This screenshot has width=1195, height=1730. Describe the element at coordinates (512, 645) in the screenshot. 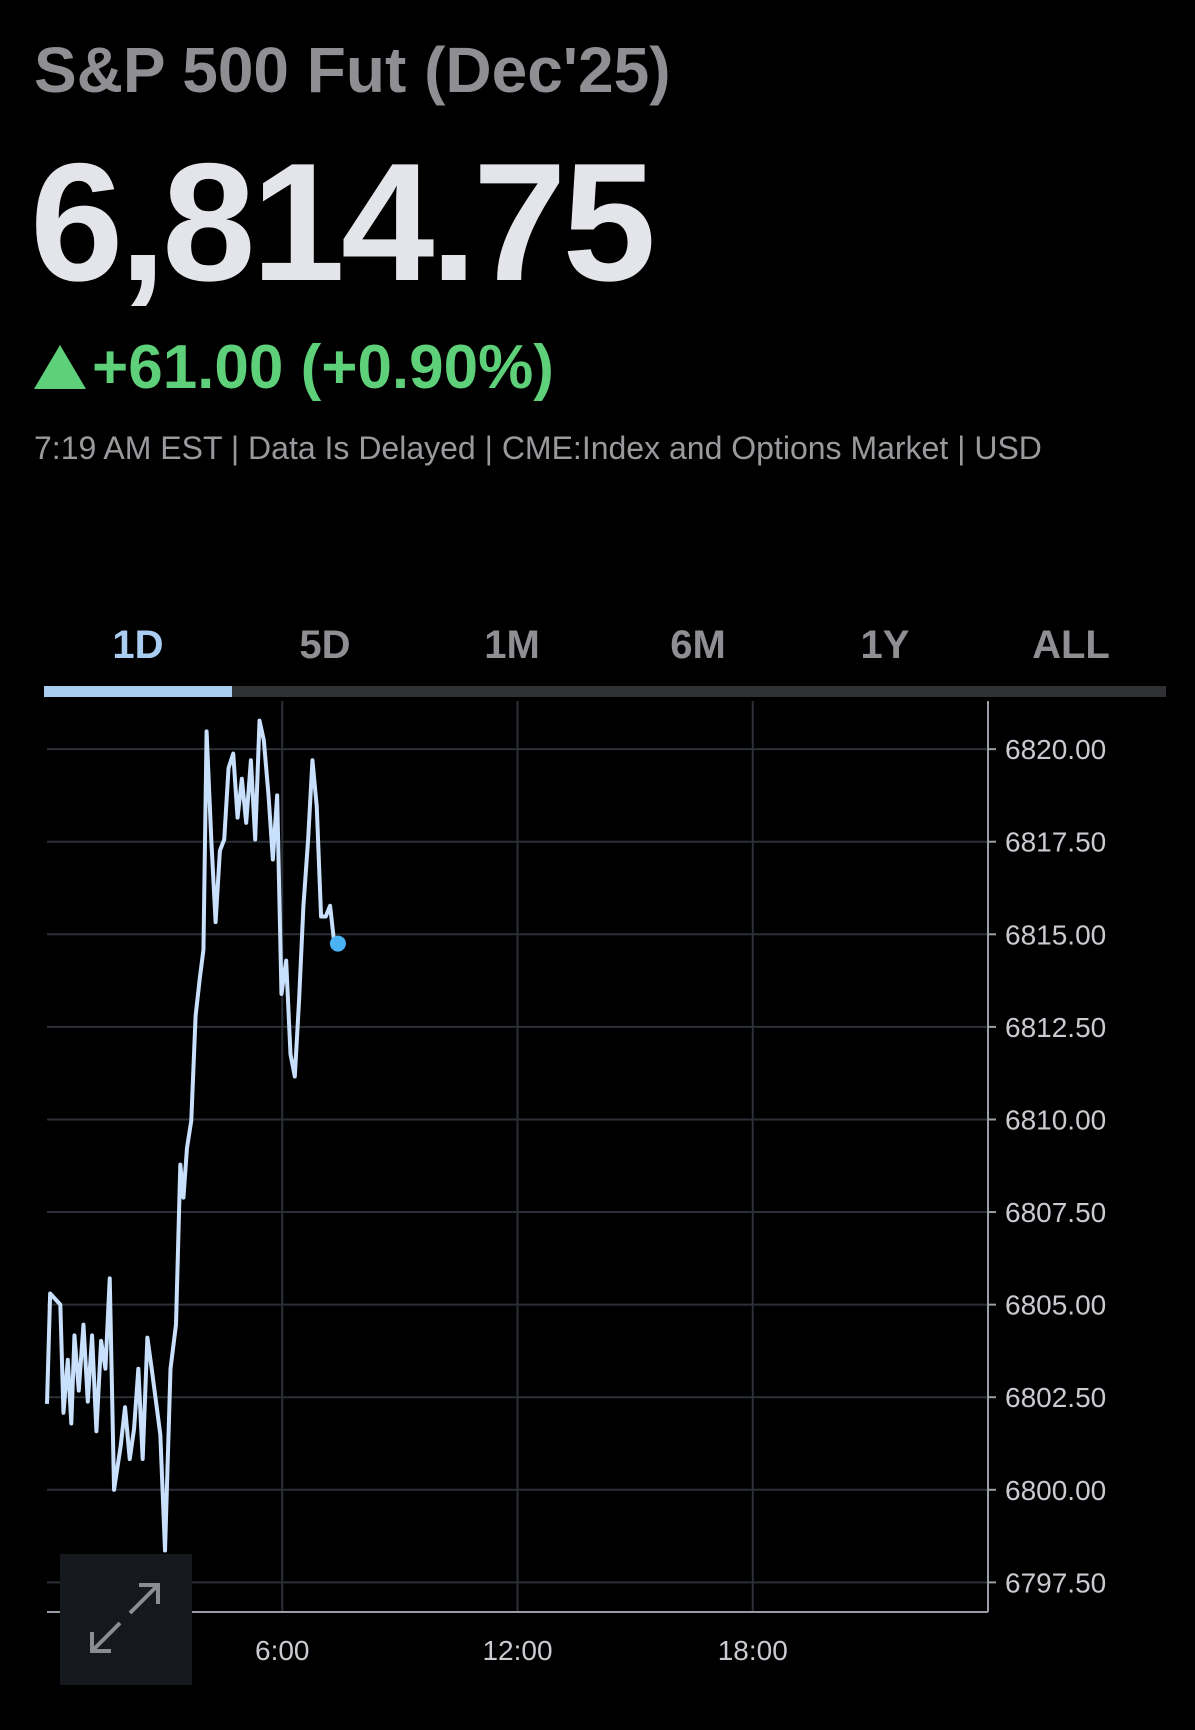

I see `tab: 1M` at that location.